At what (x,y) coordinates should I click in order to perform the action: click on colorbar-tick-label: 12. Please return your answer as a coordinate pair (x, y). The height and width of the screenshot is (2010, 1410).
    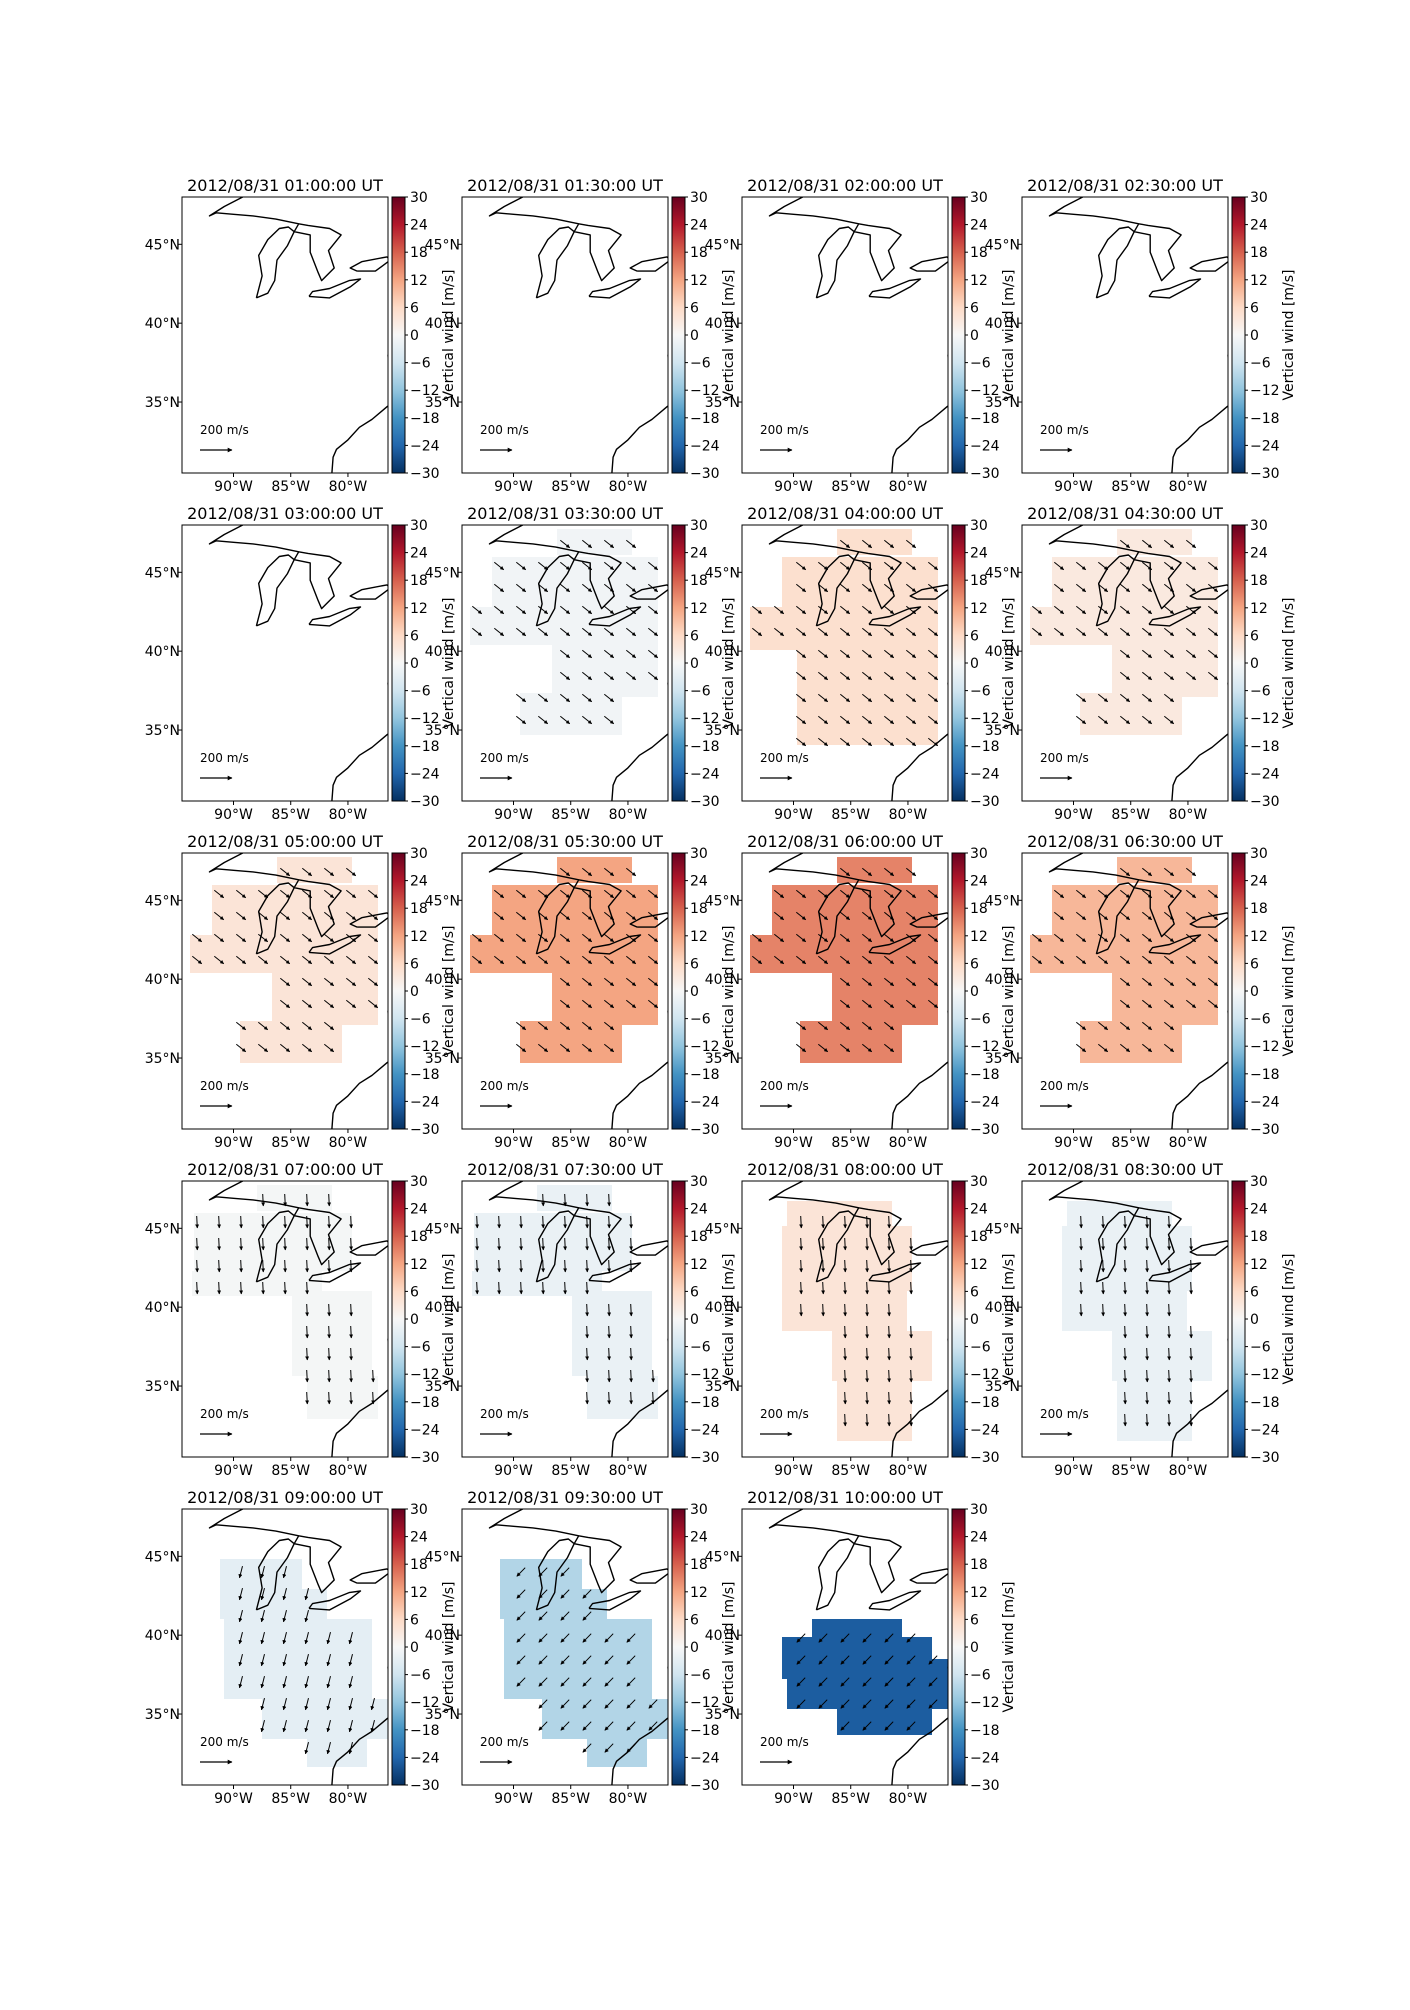
    Looking at the image, I should click on (1259, 609).